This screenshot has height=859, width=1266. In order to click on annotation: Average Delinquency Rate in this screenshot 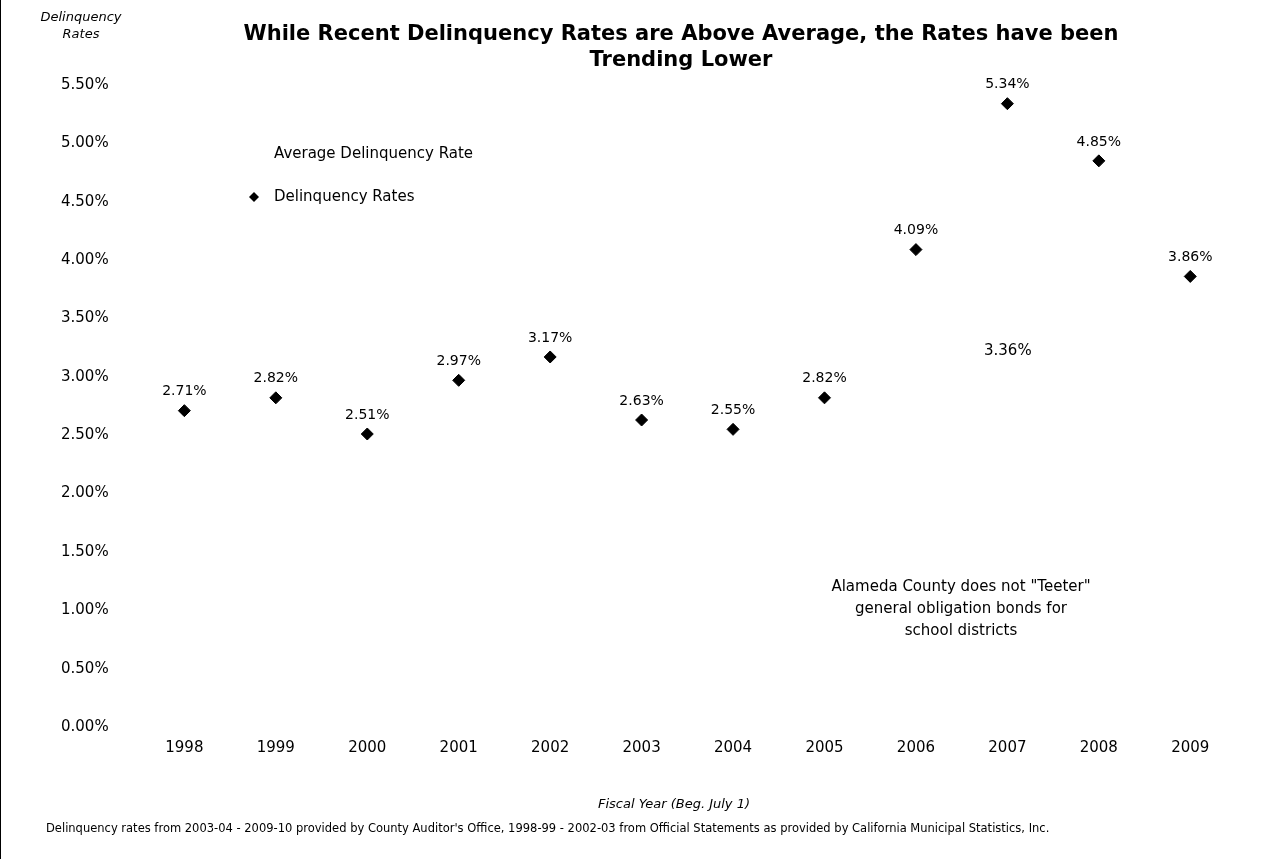, I will do `click(374, 153)`.